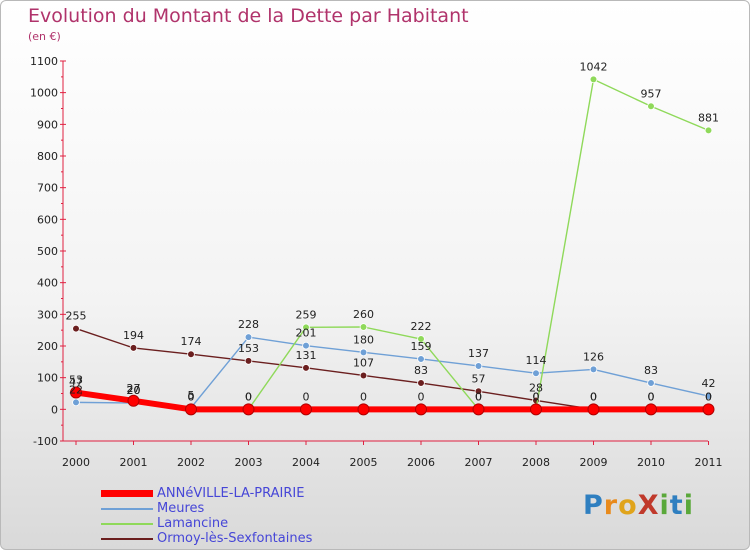  What do you see at coordinates (536, 462) in the screenshot?
I see `x-tick-label: 2008` at bounding box center [536, 462].